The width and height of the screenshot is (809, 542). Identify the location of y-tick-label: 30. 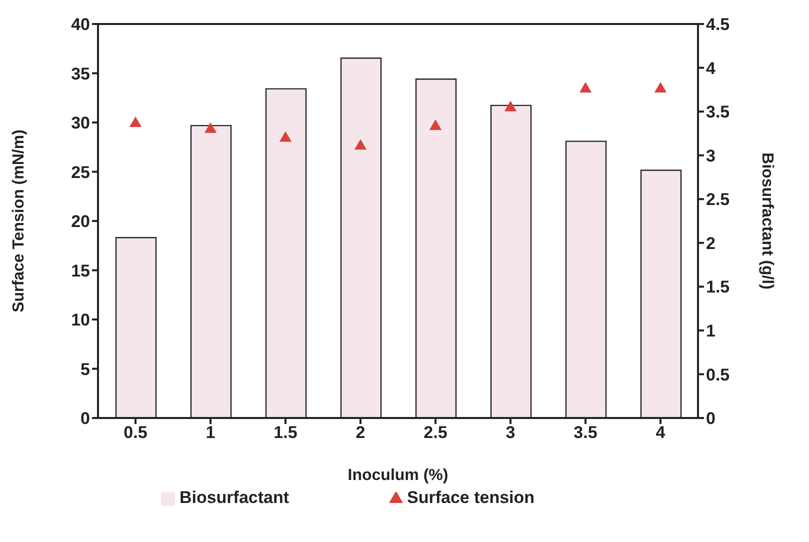
(80, 123).